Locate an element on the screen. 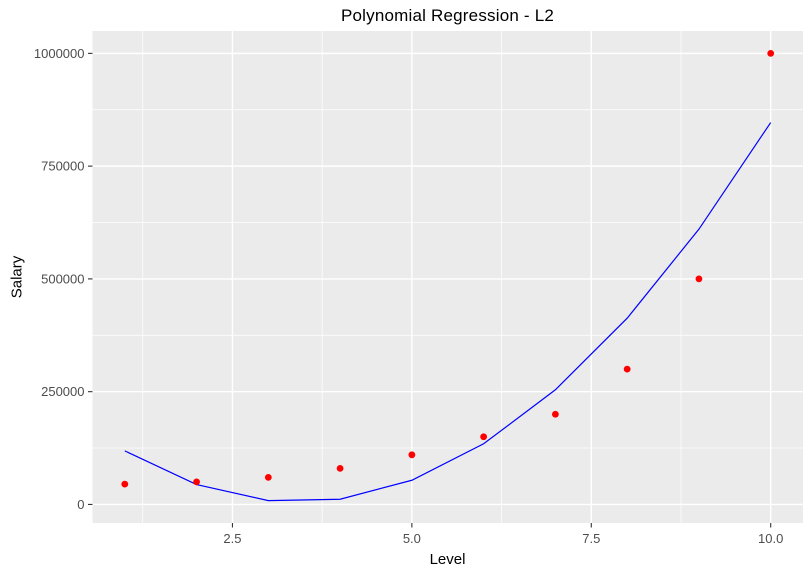 Image resolution: width=811 pixels, height=573 pixels. y-tick-label: 250000 is located at coordinates (62, 391).